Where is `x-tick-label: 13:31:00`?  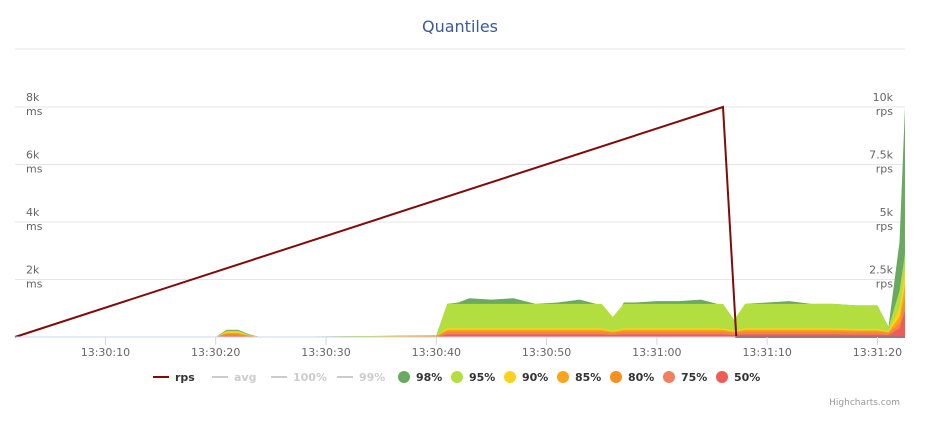 x-tick-label: 13:31:00 is located at coordinates (656, 352).